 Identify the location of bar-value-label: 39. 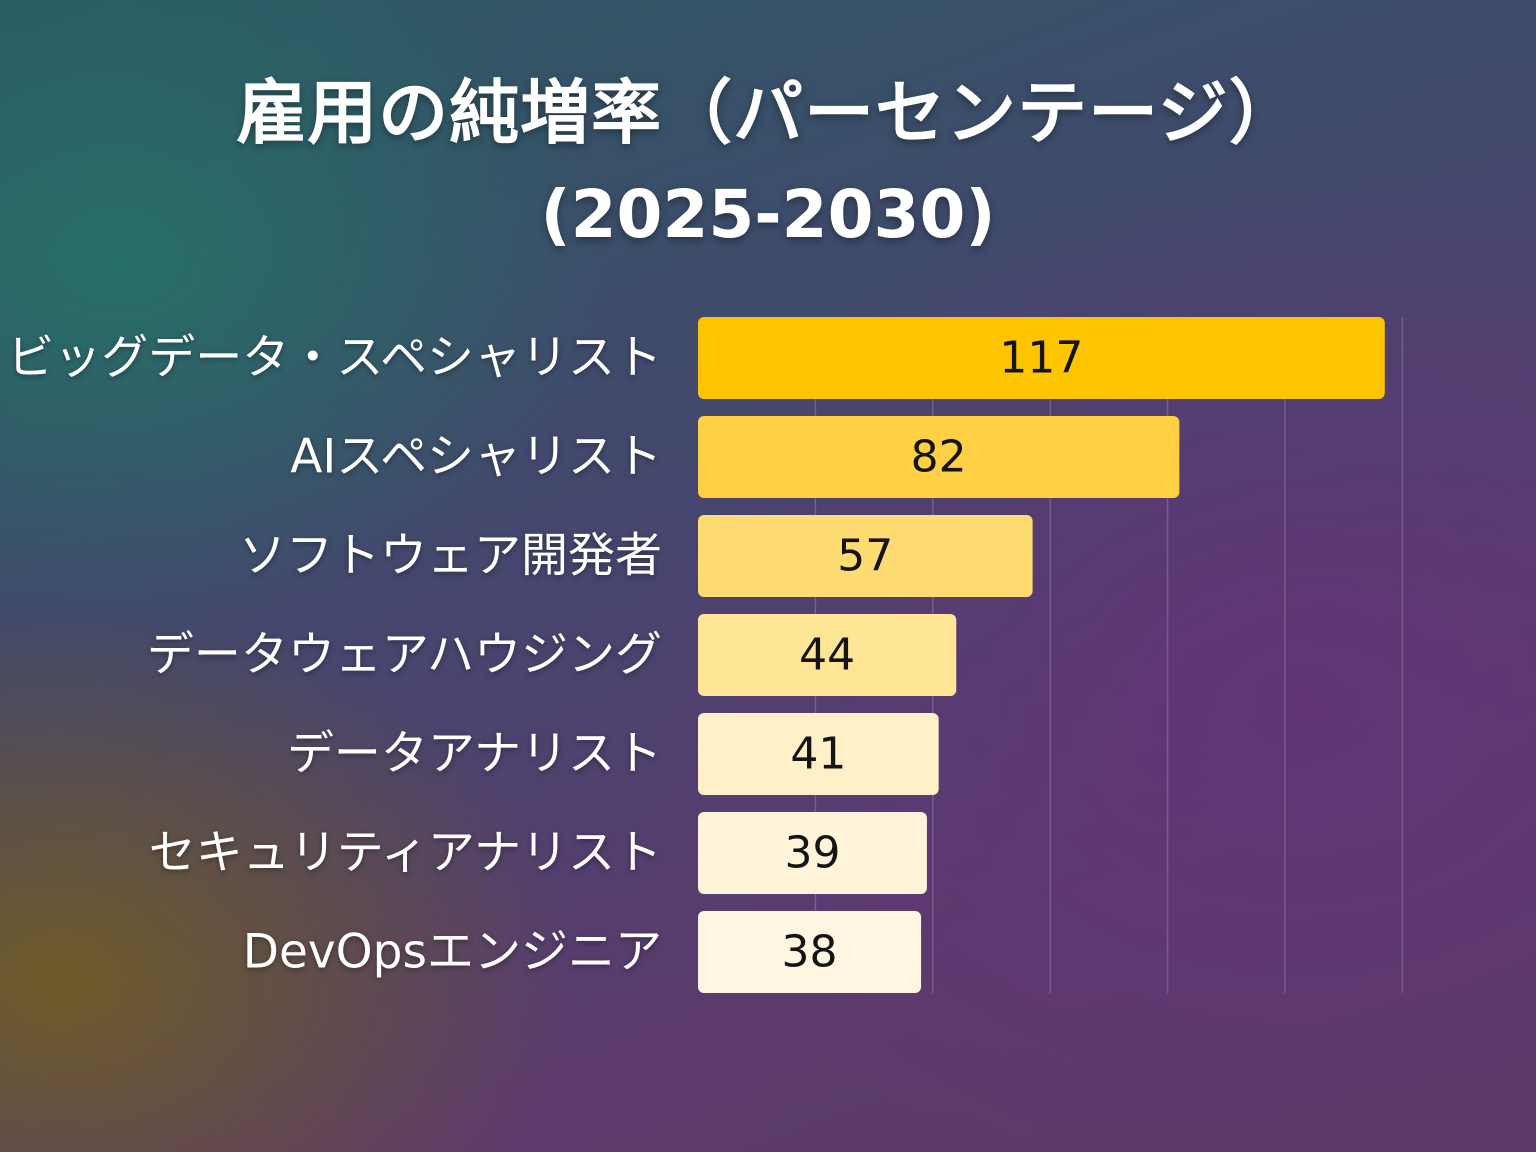
(812, 853).